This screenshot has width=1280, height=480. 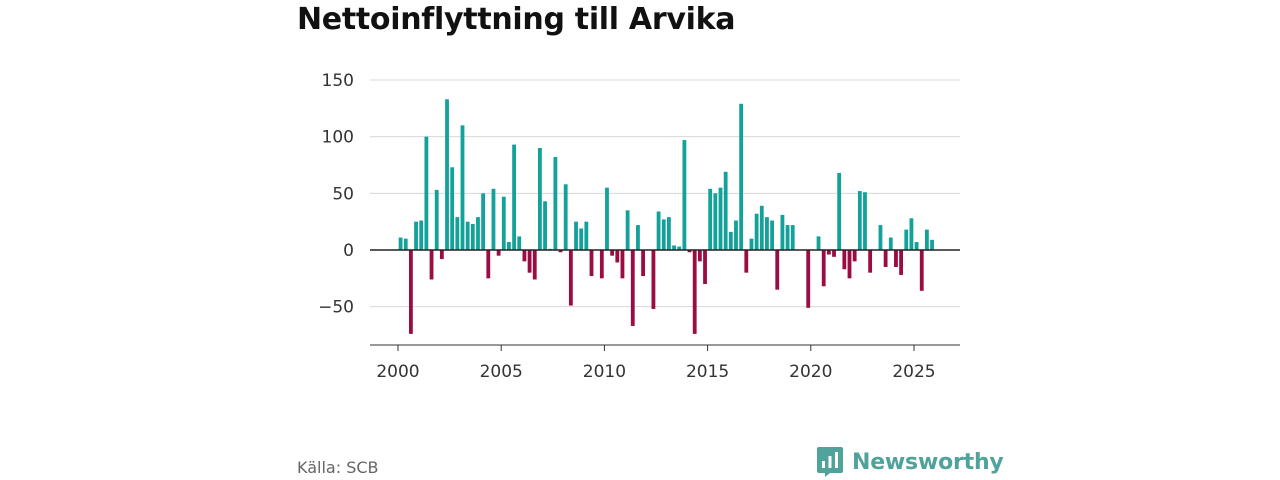 I want to click on y-tick-label: 0, so click(x=348, y=251).